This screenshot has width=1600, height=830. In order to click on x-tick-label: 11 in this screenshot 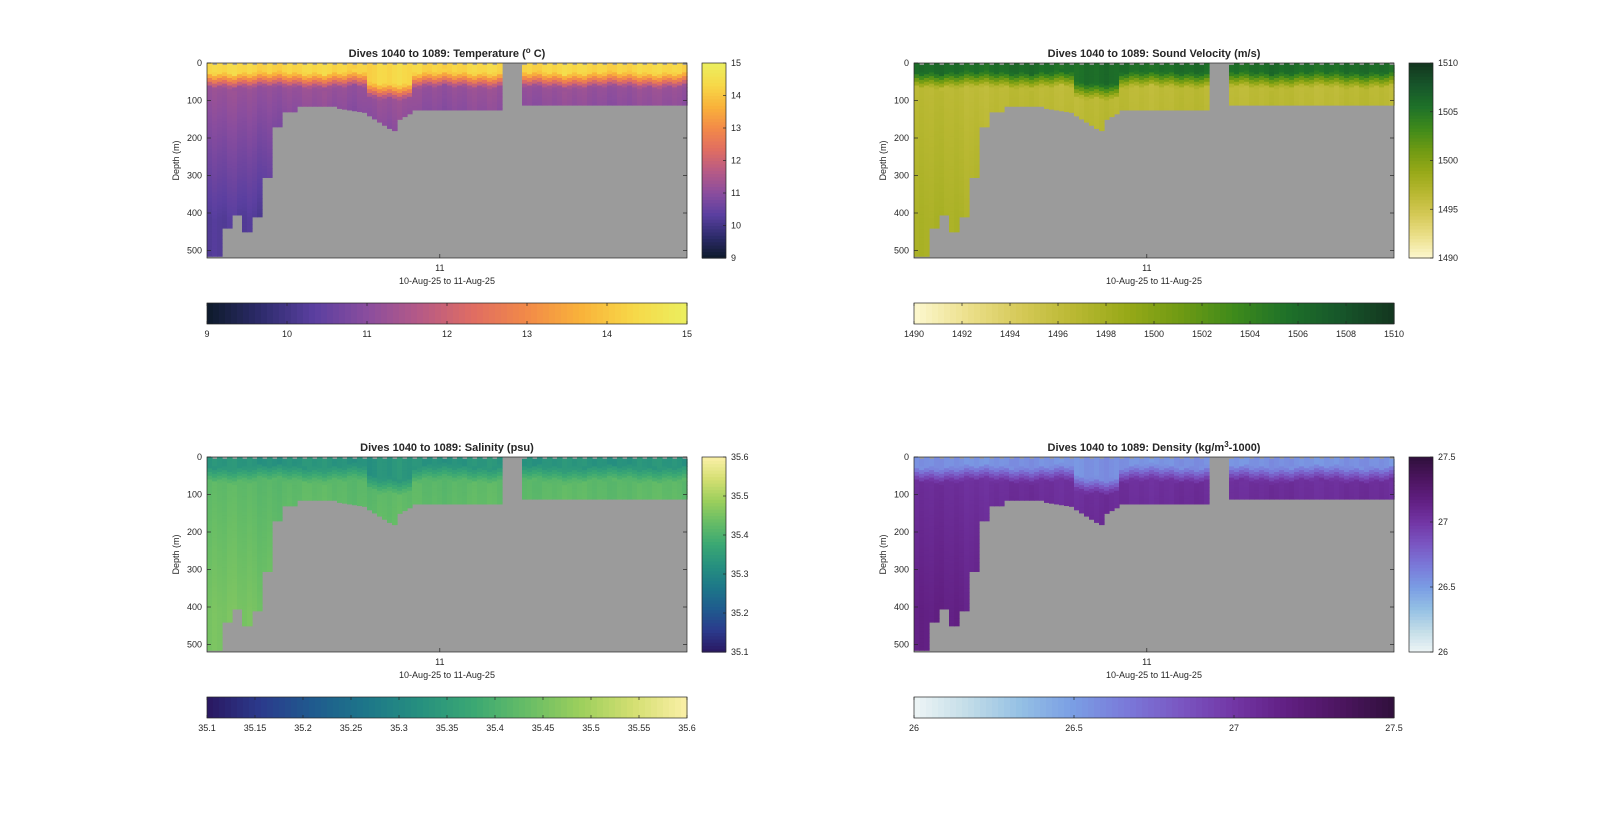, I will do `click(1146, 268)`.